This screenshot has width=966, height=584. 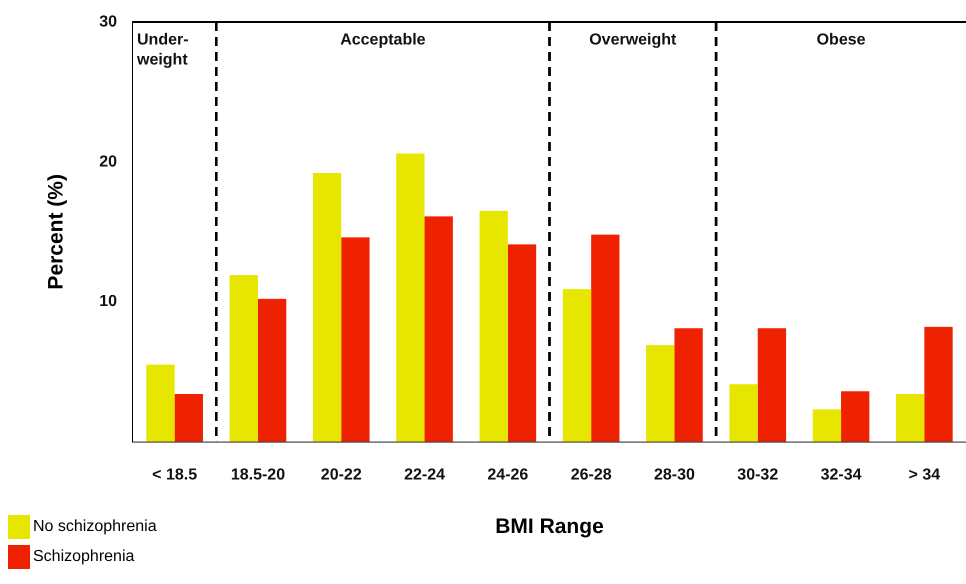 What do you see at coordinates (633, 39) in the screenshot?
I see `band-label: Overweight` at bounding box center [633, 39].